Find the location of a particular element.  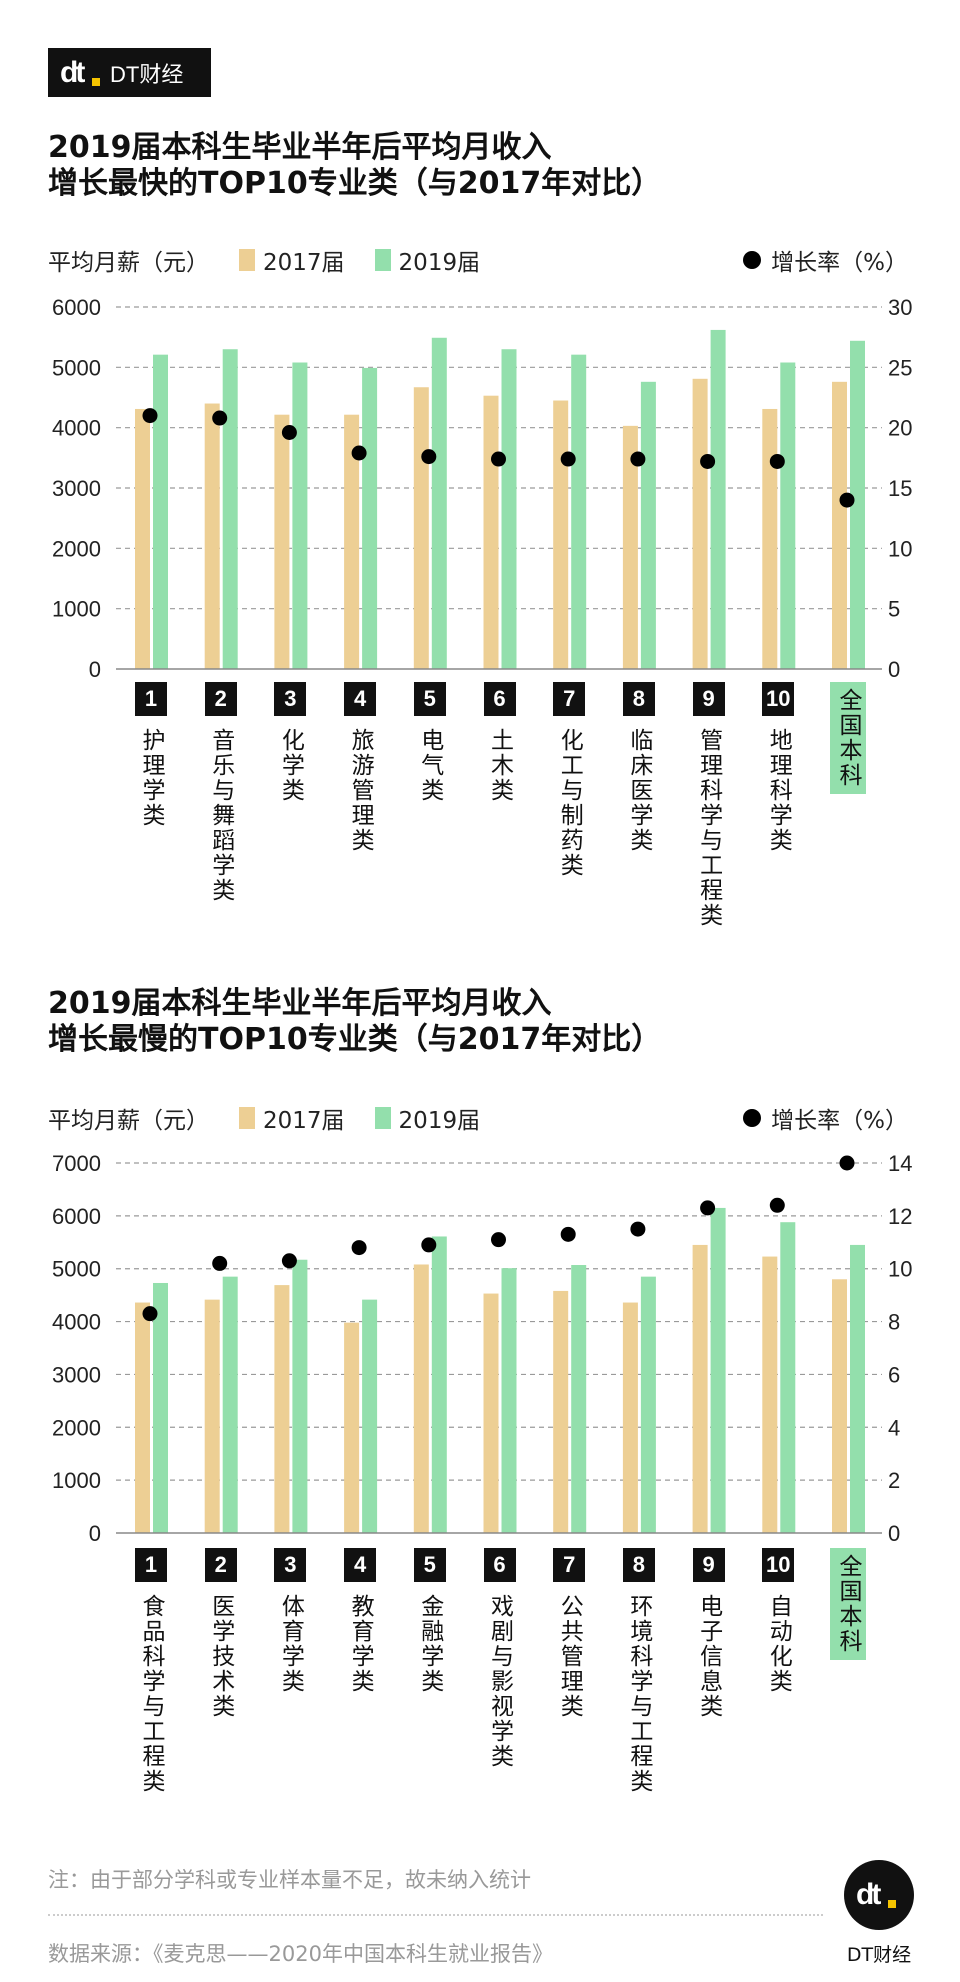

legend-2017-label: 2017届 is located at coordinates (304, 263).